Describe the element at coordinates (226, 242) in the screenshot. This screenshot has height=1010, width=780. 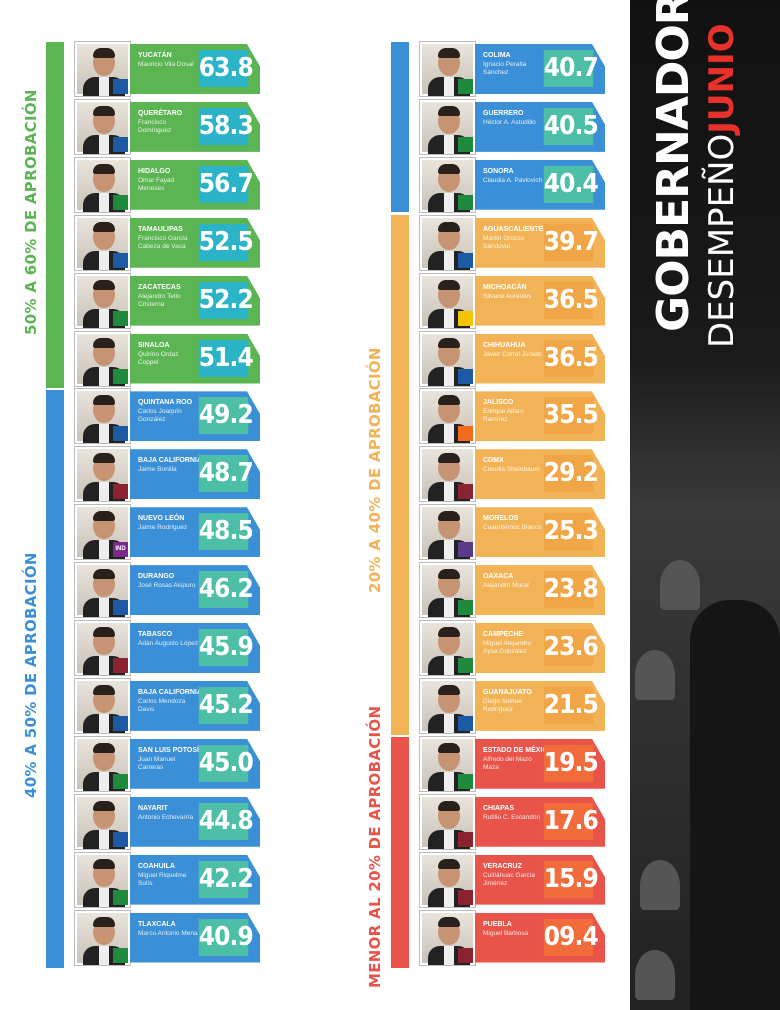
I see `approval-value: 52.5` at that location.